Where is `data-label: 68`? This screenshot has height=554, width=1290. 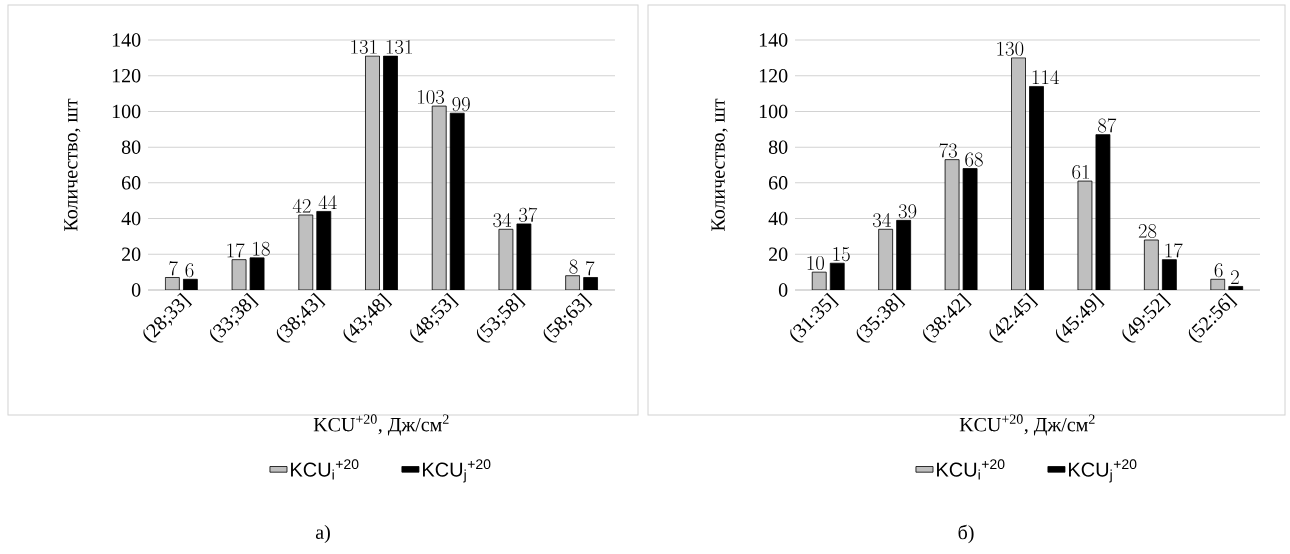 data-label: 68 is located at coordinates (974, 159).